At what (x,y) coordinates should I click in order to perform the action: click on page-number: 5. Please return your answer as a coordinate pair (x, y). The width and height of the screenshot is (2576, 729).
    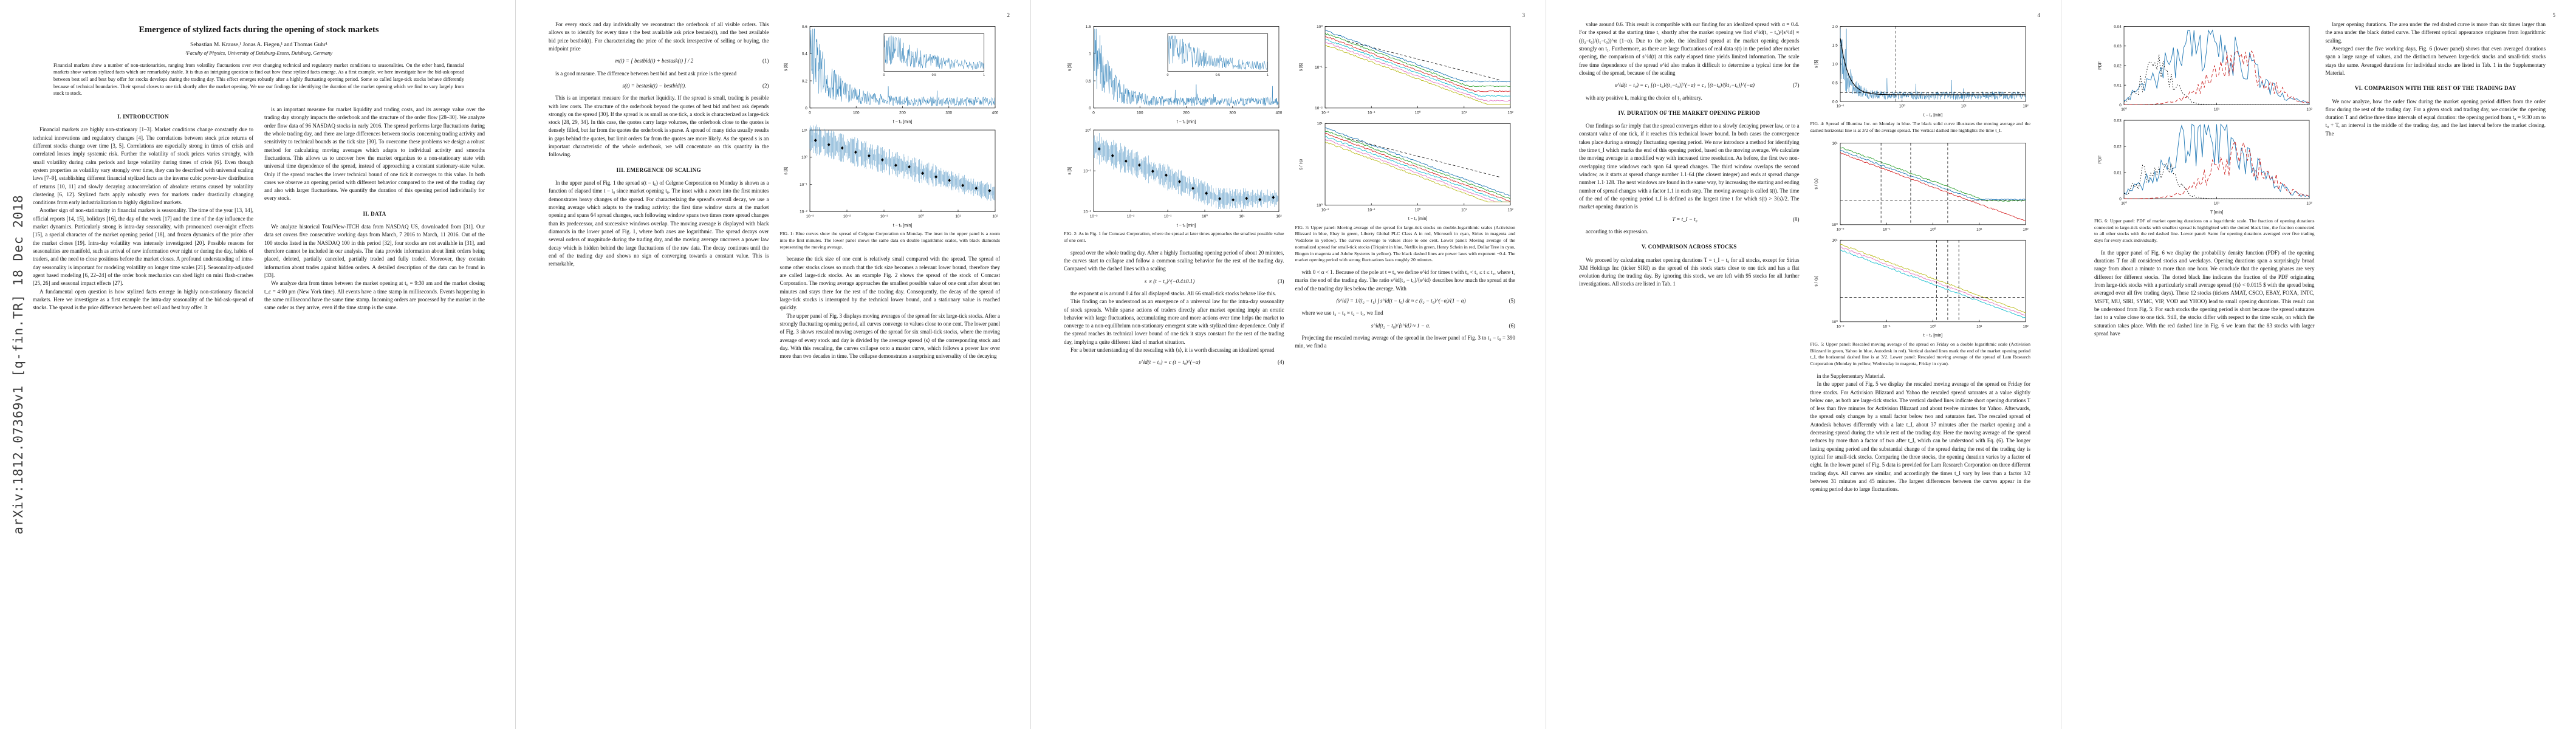
    Looking at the image, I should click on (2554, 15).